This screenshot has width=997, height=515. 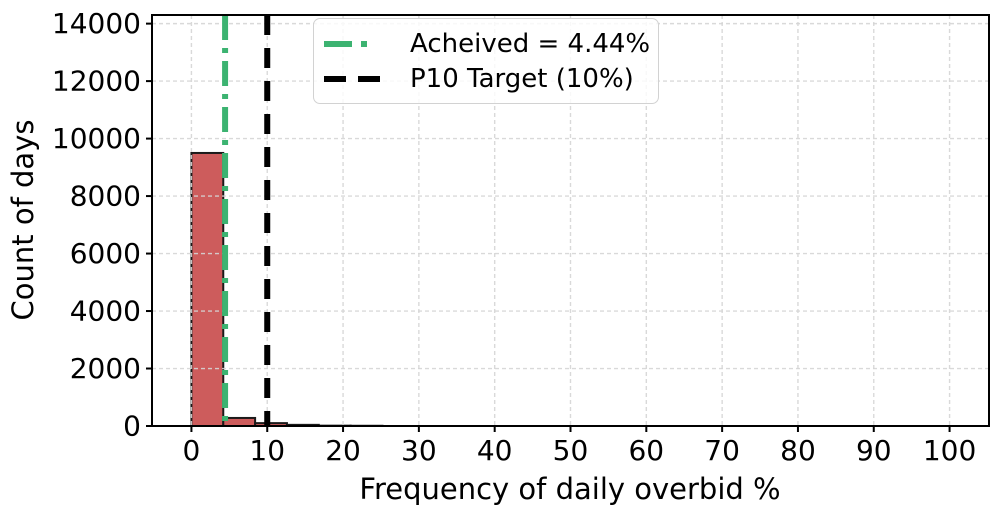 I want to click on x-tick-label: 60, so click(x=646, y=450).